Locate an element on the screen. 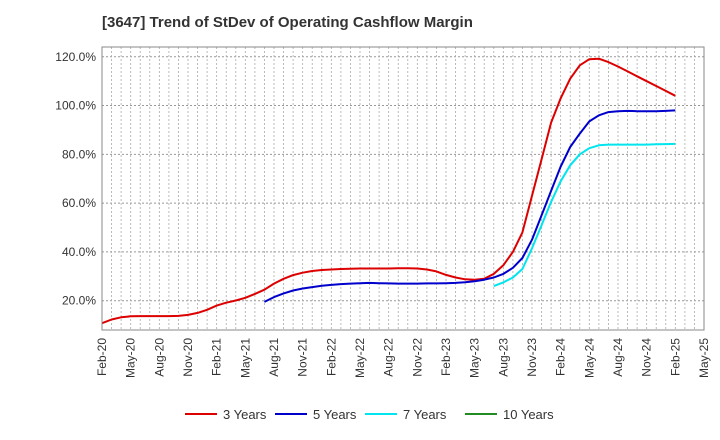 The width and height of the screenshot is (720, 440). legend: 3 Years 5 Years 7 Years 10 Years is located at coordinates (369, 414).